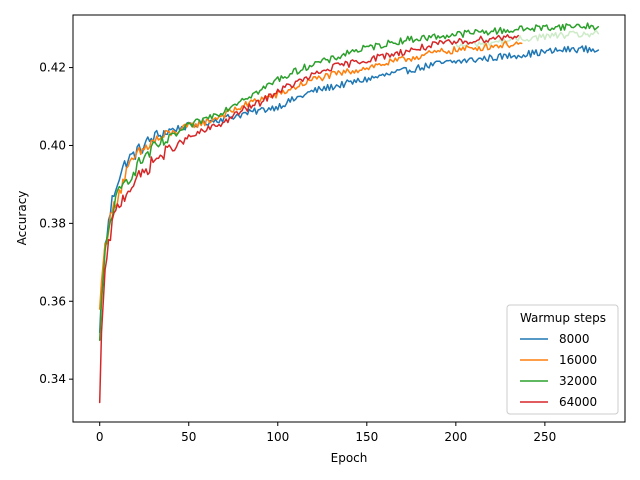 This screenshot has width=640, height=480. Describe the element at coordinates (52, 301) in the screenshot. I see `y-tick-label: 0.36` at that location.